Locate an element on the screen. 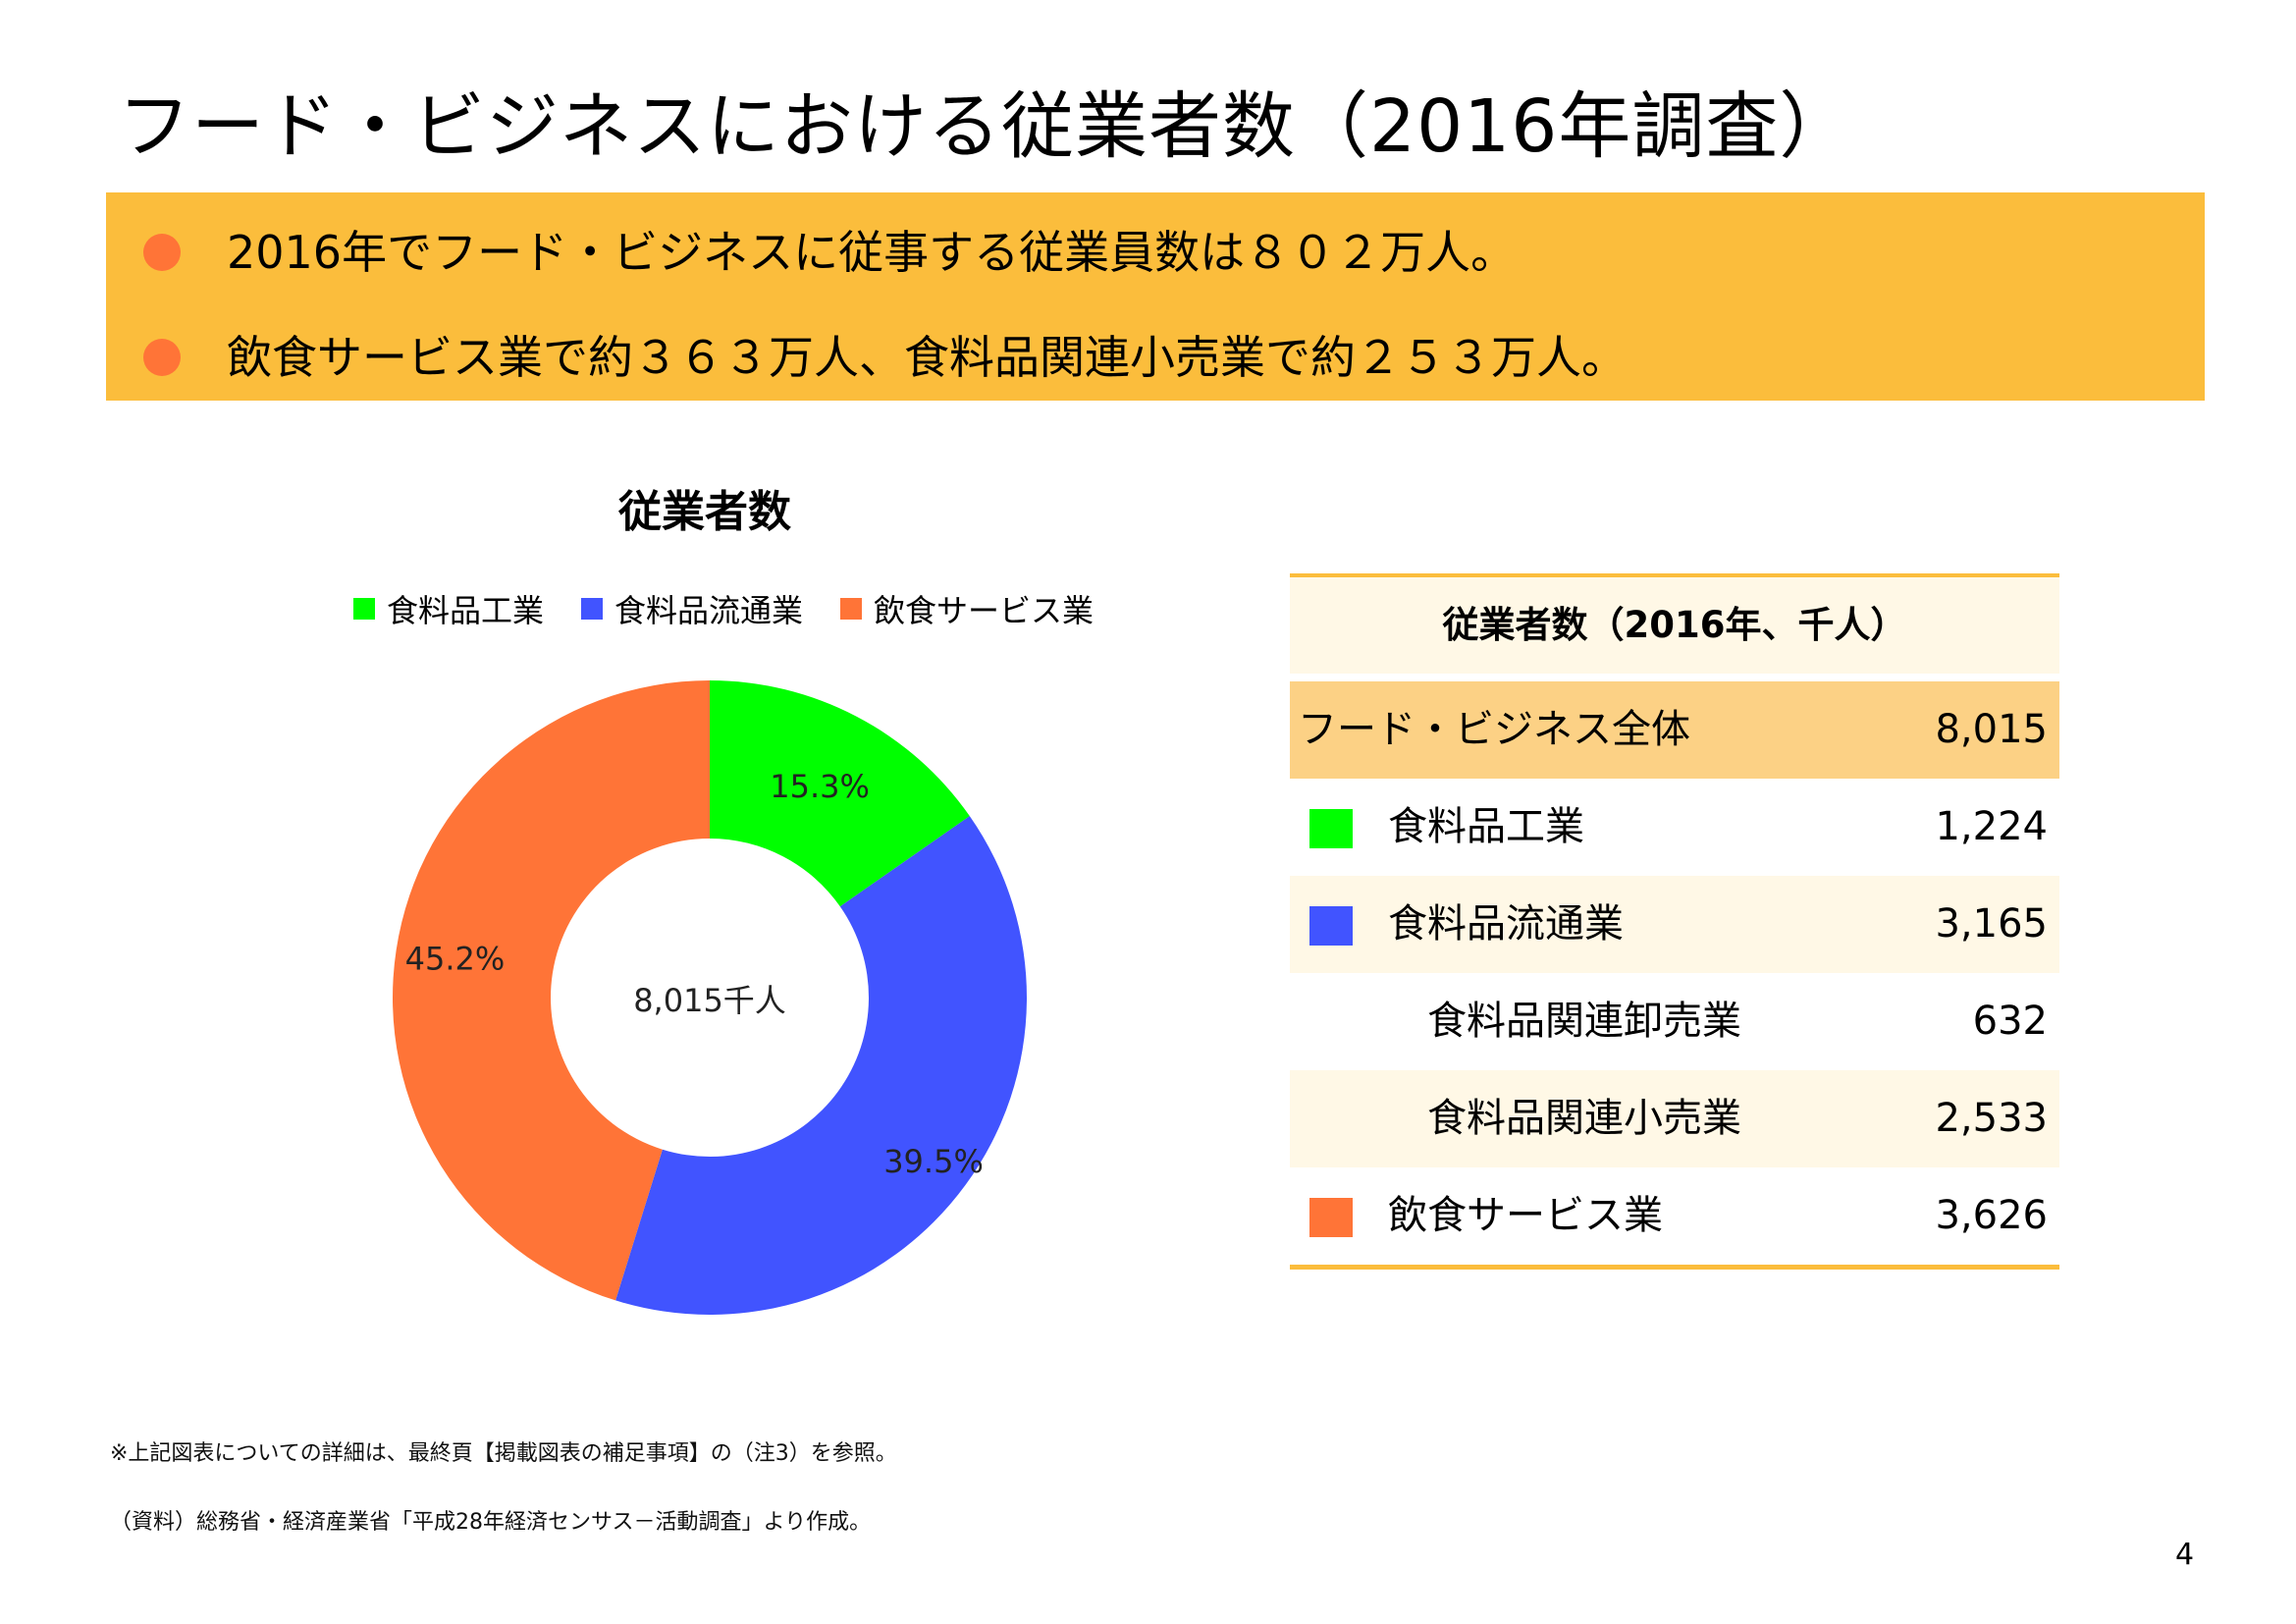  table-row: 食料品流通業 3,165 is located at coordinates (1674, 924).